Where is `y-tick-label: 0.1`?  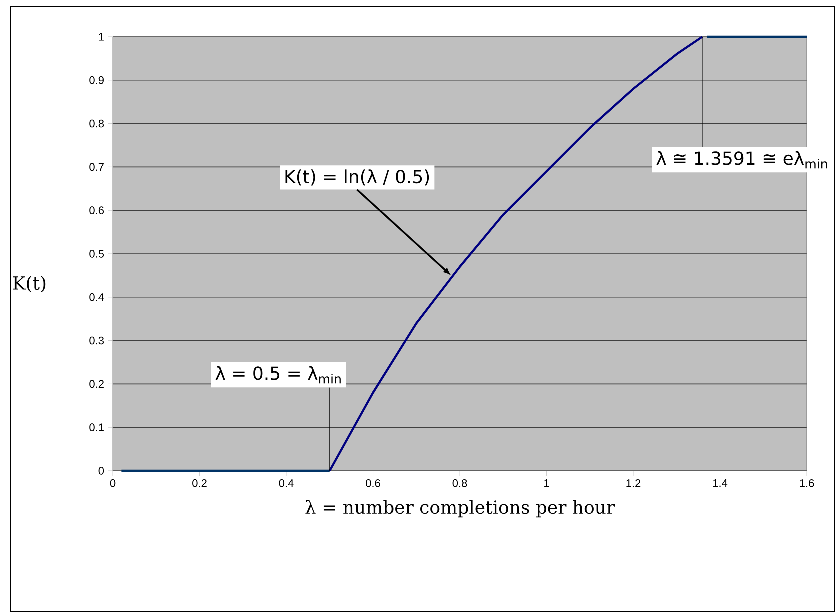 y-tick-label: 0.1 is located at coordinates (97, 428).